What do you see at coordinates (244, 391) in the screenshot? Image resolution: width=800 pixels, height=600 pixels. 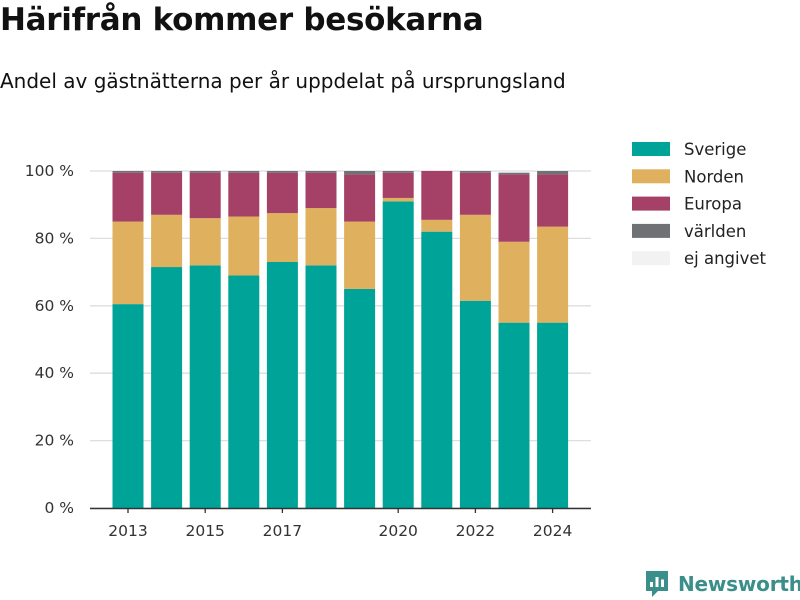 I see `bar-segment-sverige-2016` at bounding box center [244, 391].